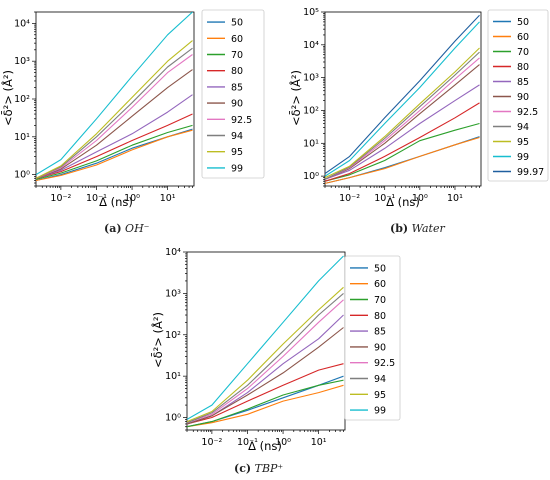 Image resolution: width=550 pixels, height=480 pixels. What do you see at coordinates (399, 228) in the screenshot?
I see `caption-b-tag: (b)` at bounding box center [399, 228].